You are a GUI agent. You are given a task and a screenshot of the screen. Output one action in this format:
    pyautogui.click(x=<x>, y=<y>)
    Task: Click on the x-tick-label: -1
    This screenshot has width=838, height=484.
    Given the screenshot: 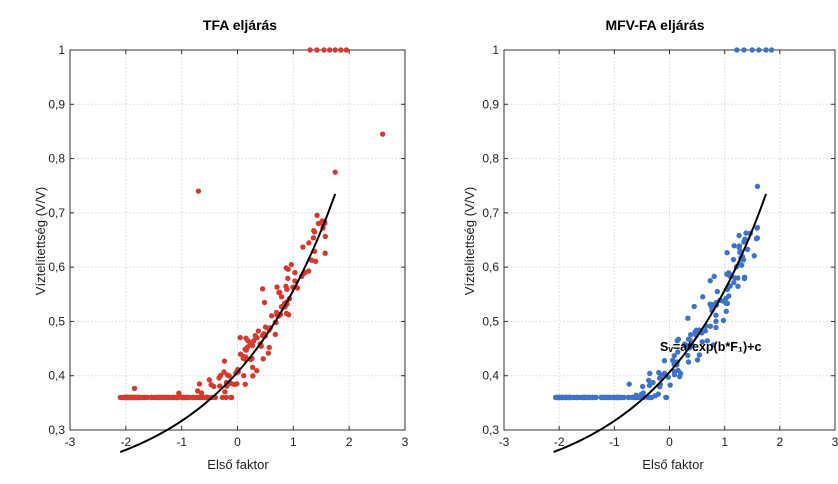 What is the action you would take?
    pyautogui.click(x=181, y=442)
    